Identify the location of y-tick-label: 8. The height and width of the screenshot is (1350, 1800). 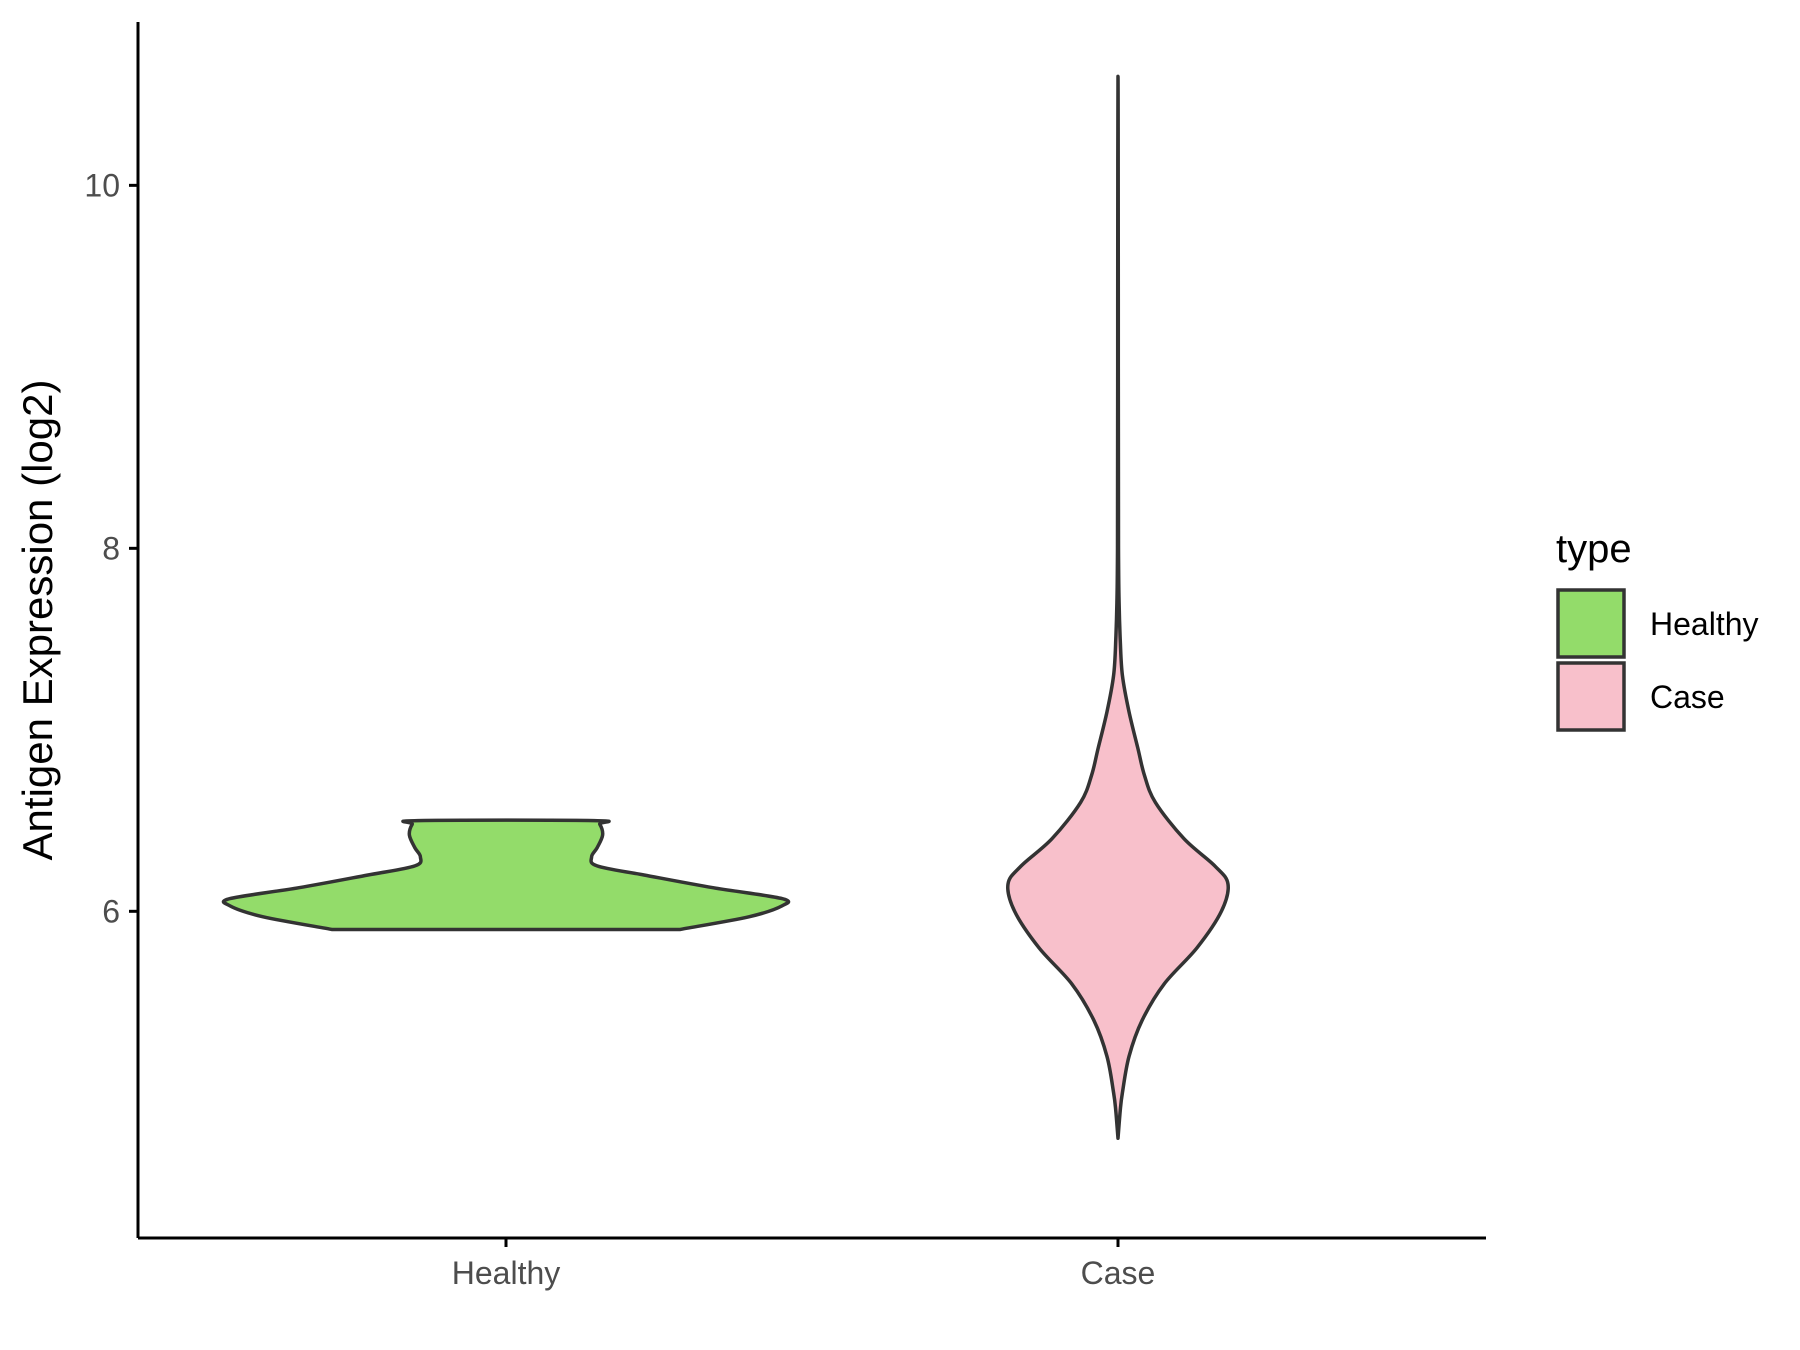
(111, 548).